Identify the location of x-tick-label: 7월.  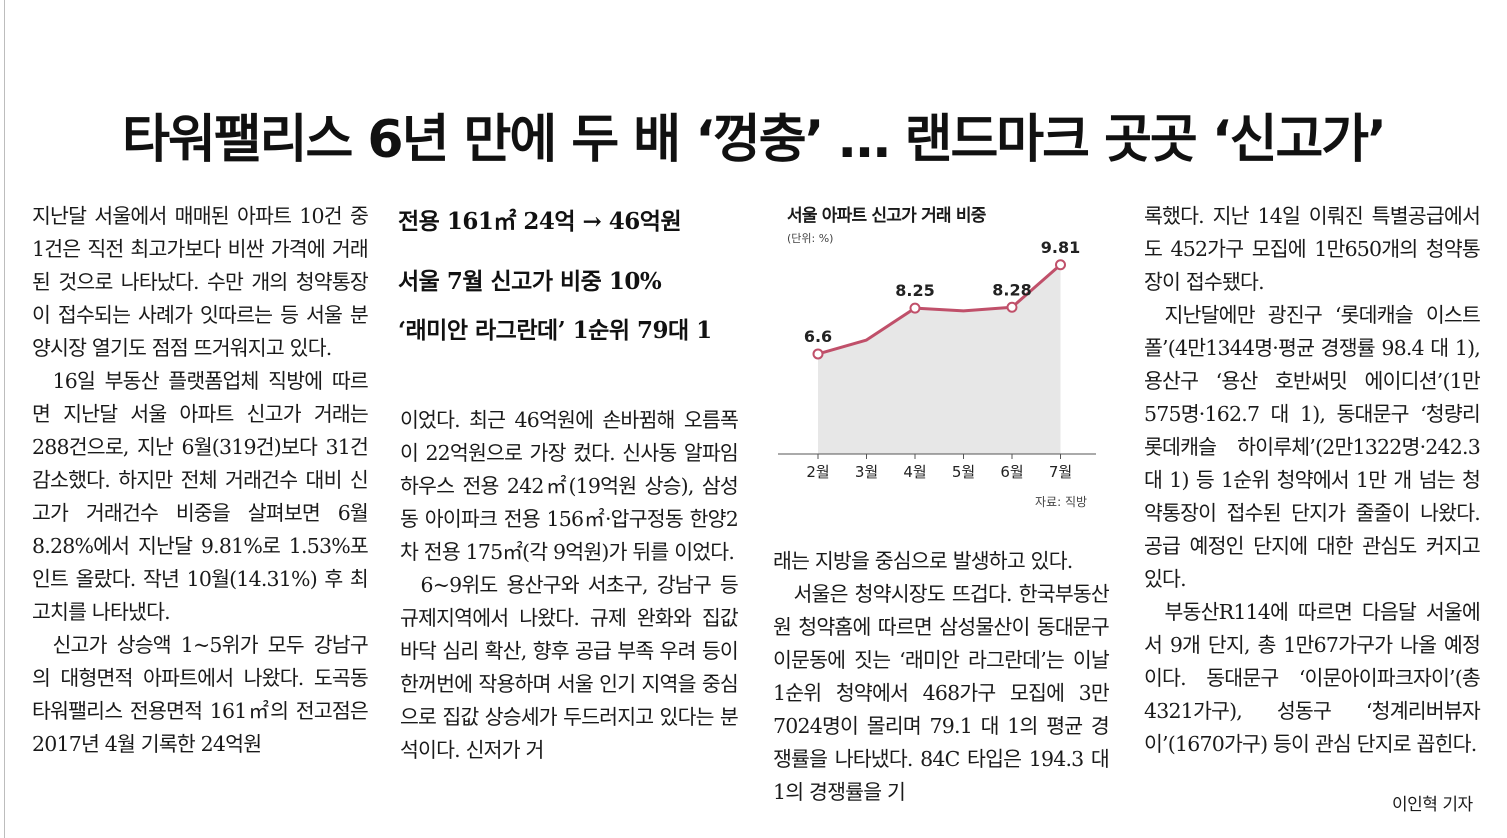
(1060, 472).